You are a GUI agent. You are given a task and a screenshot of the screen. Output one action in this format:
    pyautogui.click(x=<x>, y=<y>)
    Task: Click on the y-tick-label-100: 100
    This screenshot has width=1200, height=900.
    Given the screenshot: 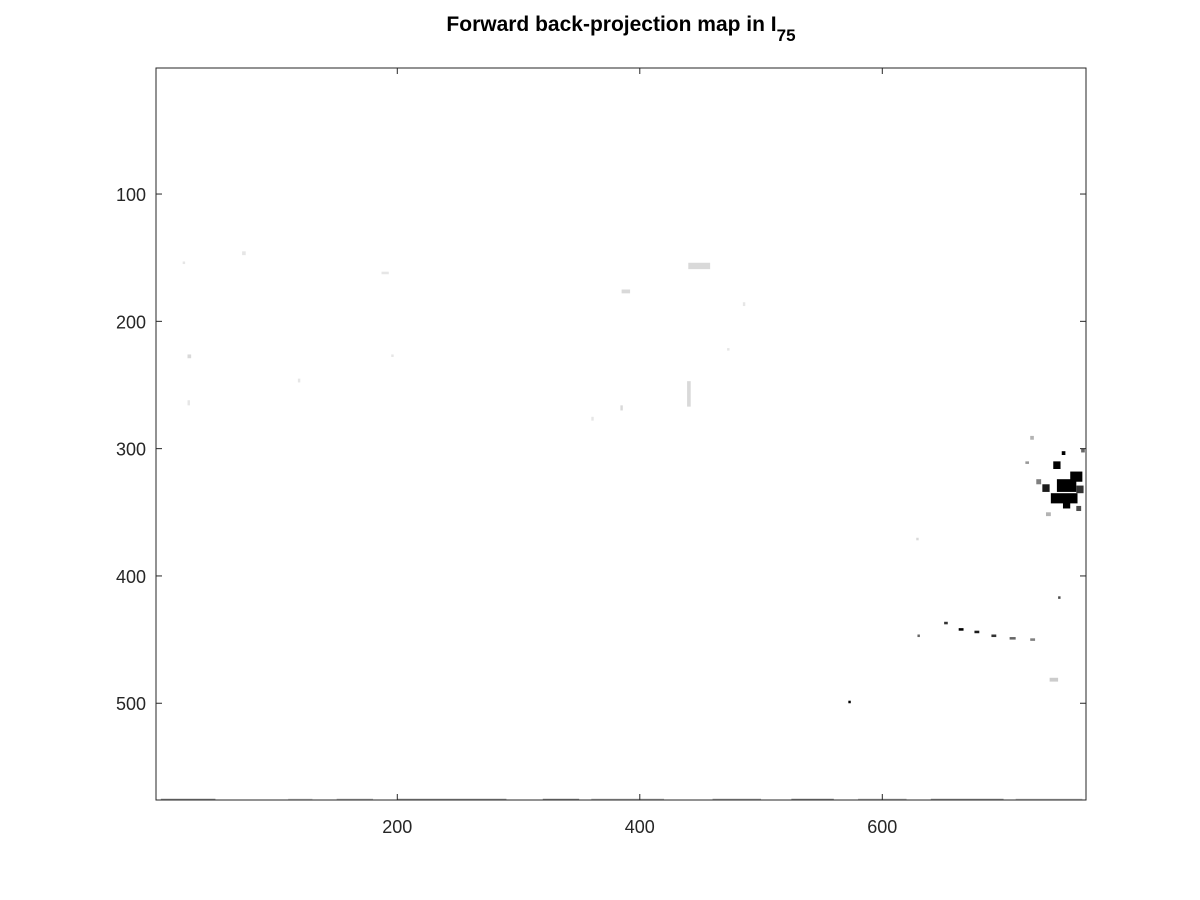 What is the action you would take?
    pyautogui.click(x=131, y=195)
    